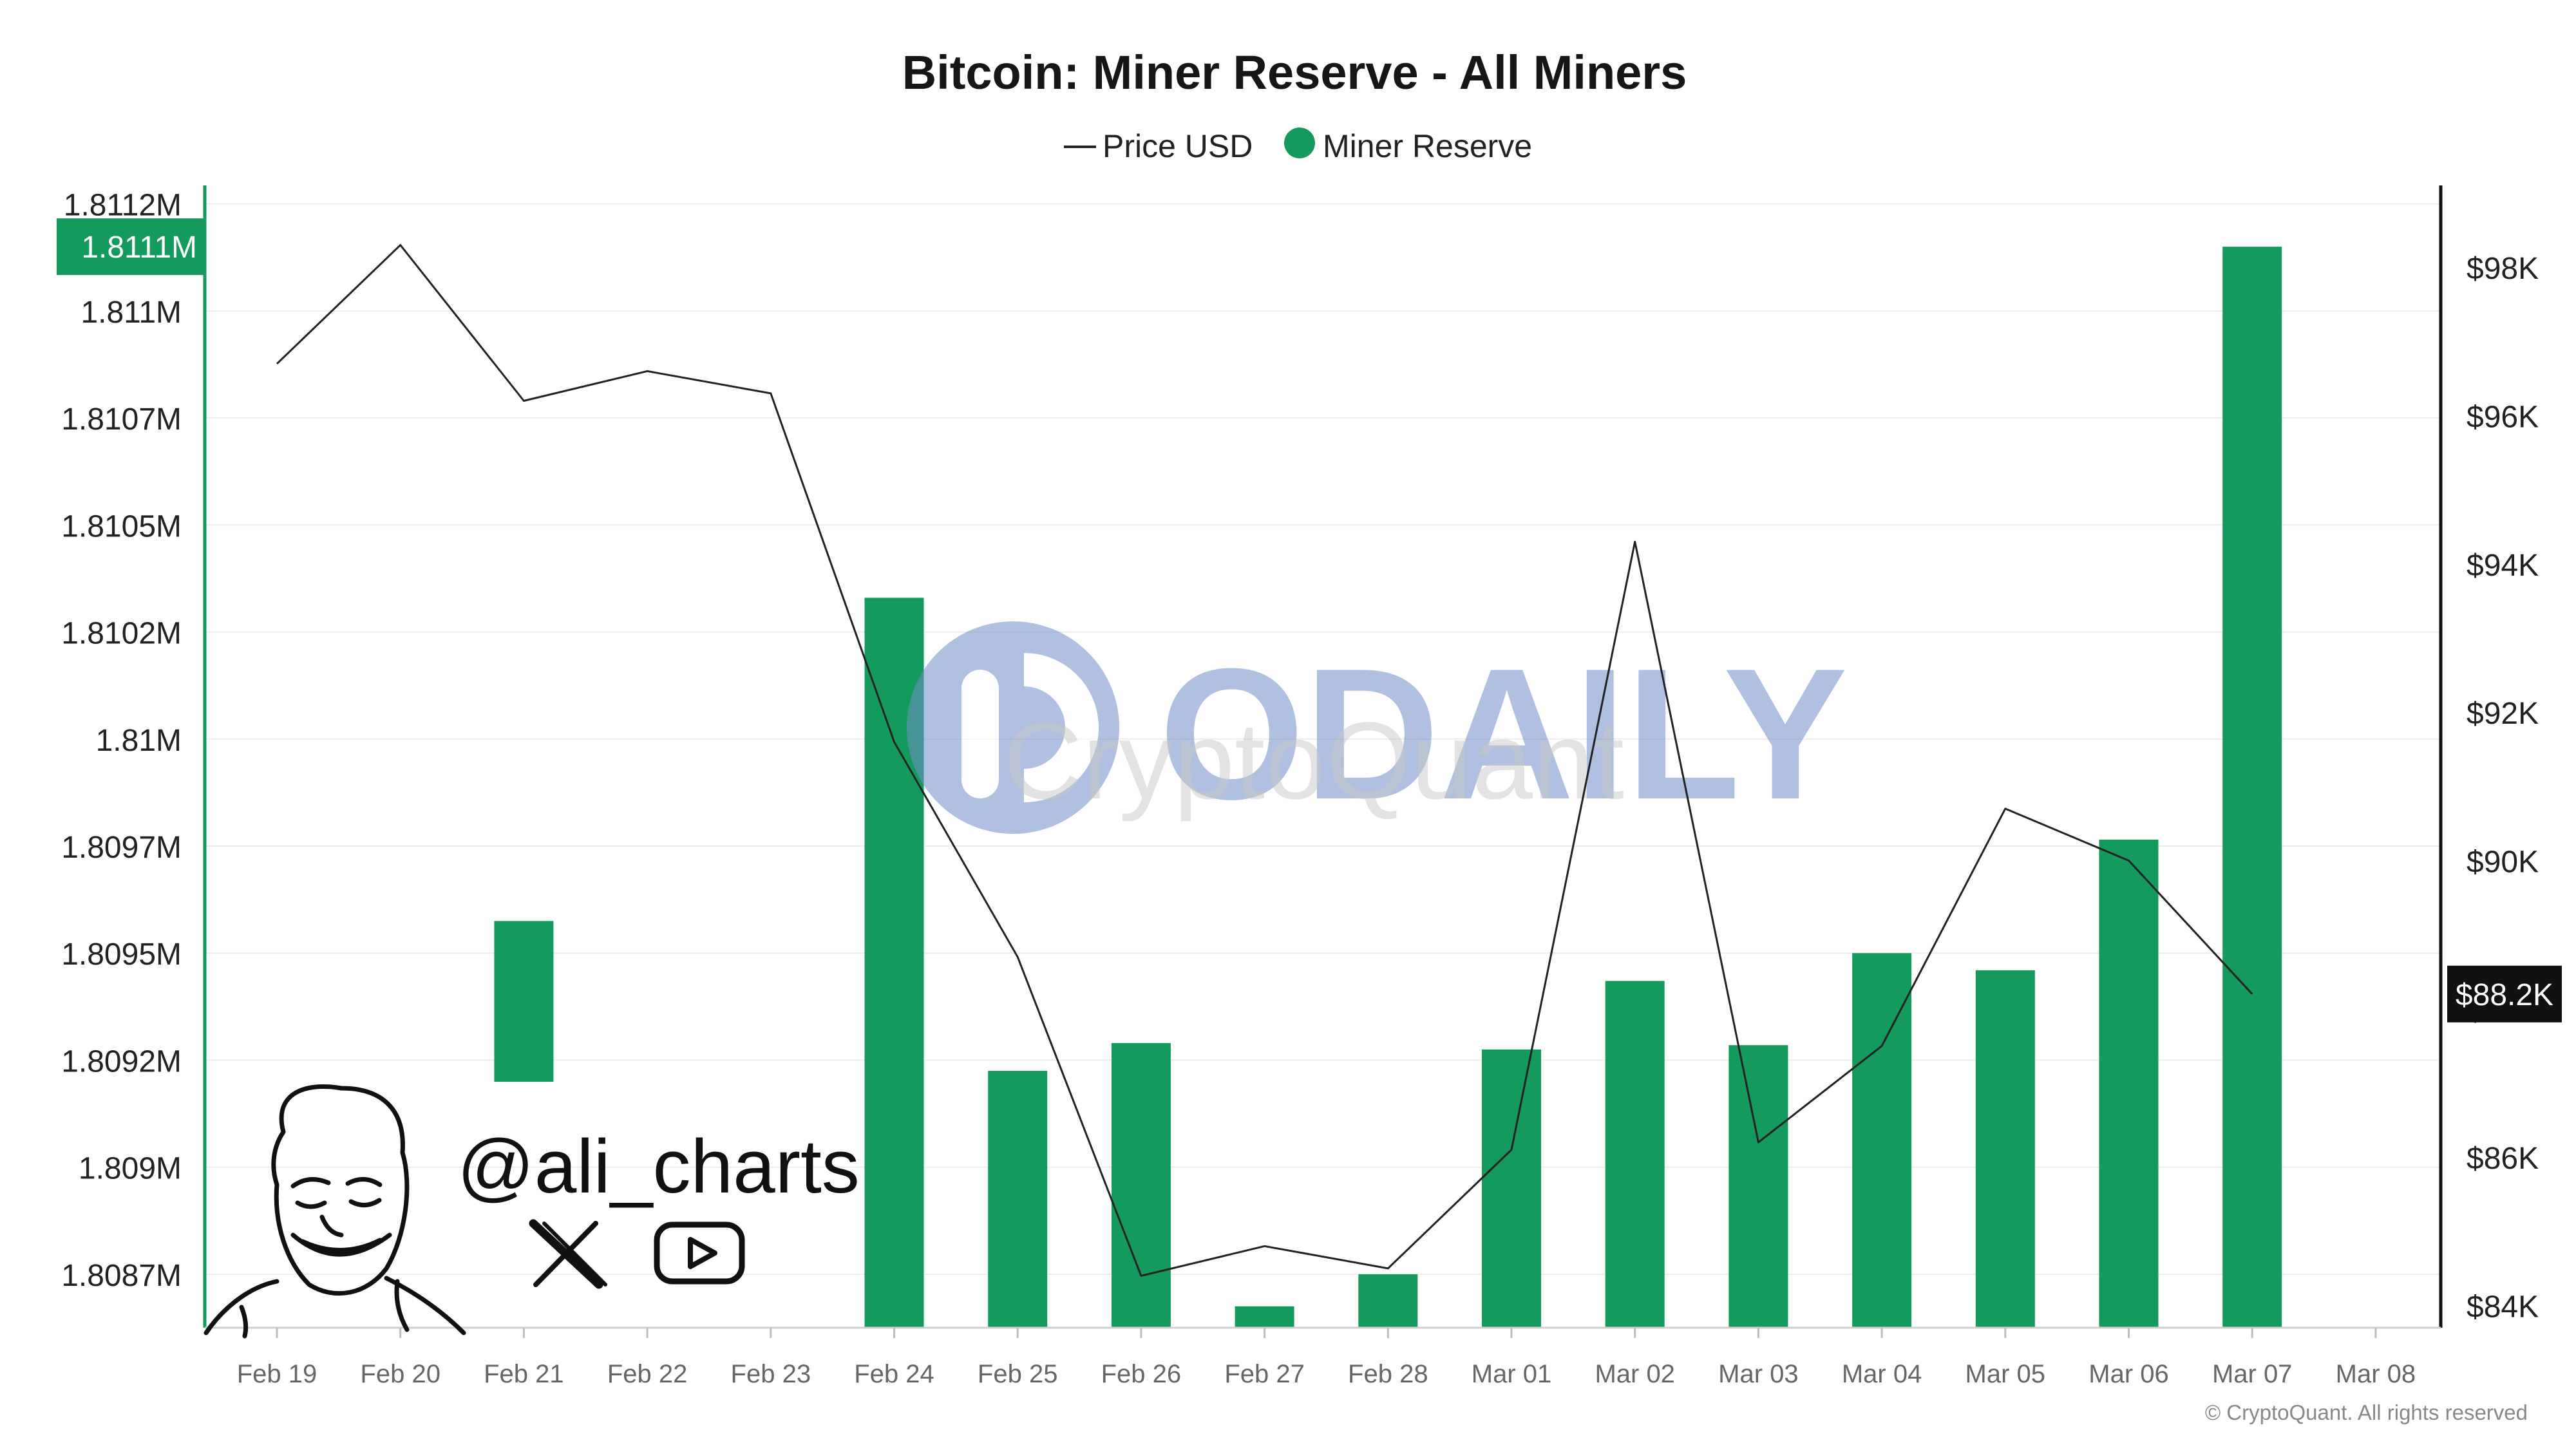 This screenshot has height=1452, width=2576. What do you see at coordinates (1882, 1374) in the screenshot?
I see `x-tick-label: Mar 04` at bounding box center [1882, 1374].